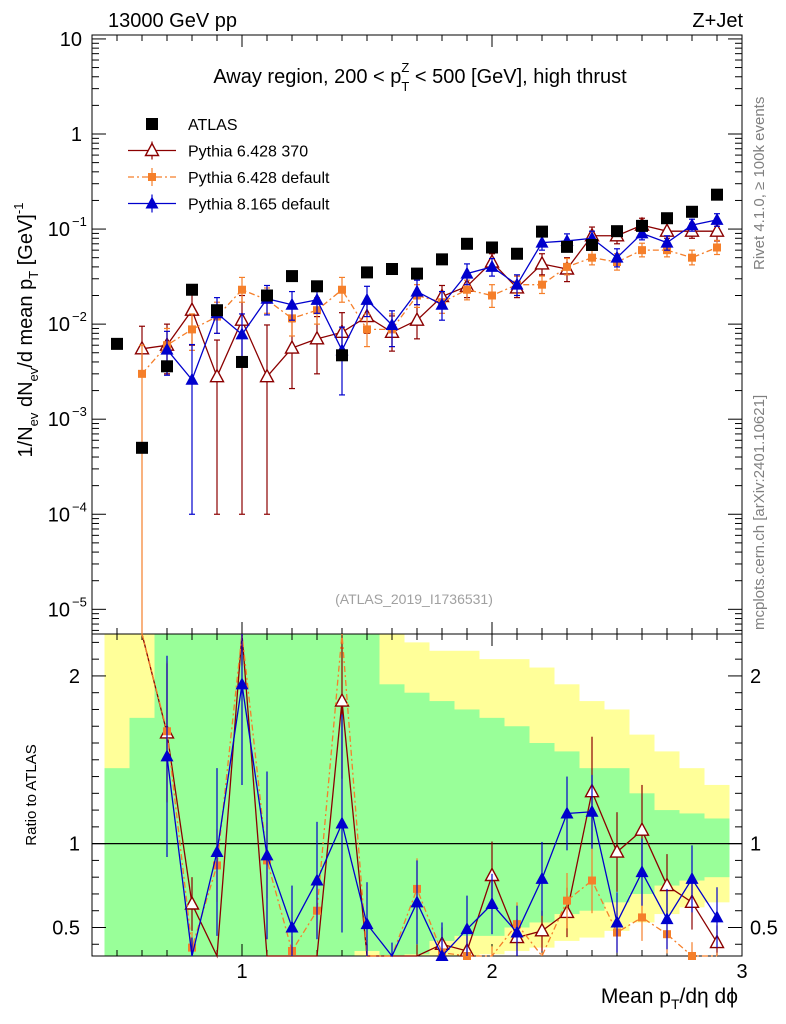 The width and height of the screenshot is (786, 1024). Describe the element at coordinates (74, 677) in the screenshot. I see `ratio-tick-label-left: 2` at that location.